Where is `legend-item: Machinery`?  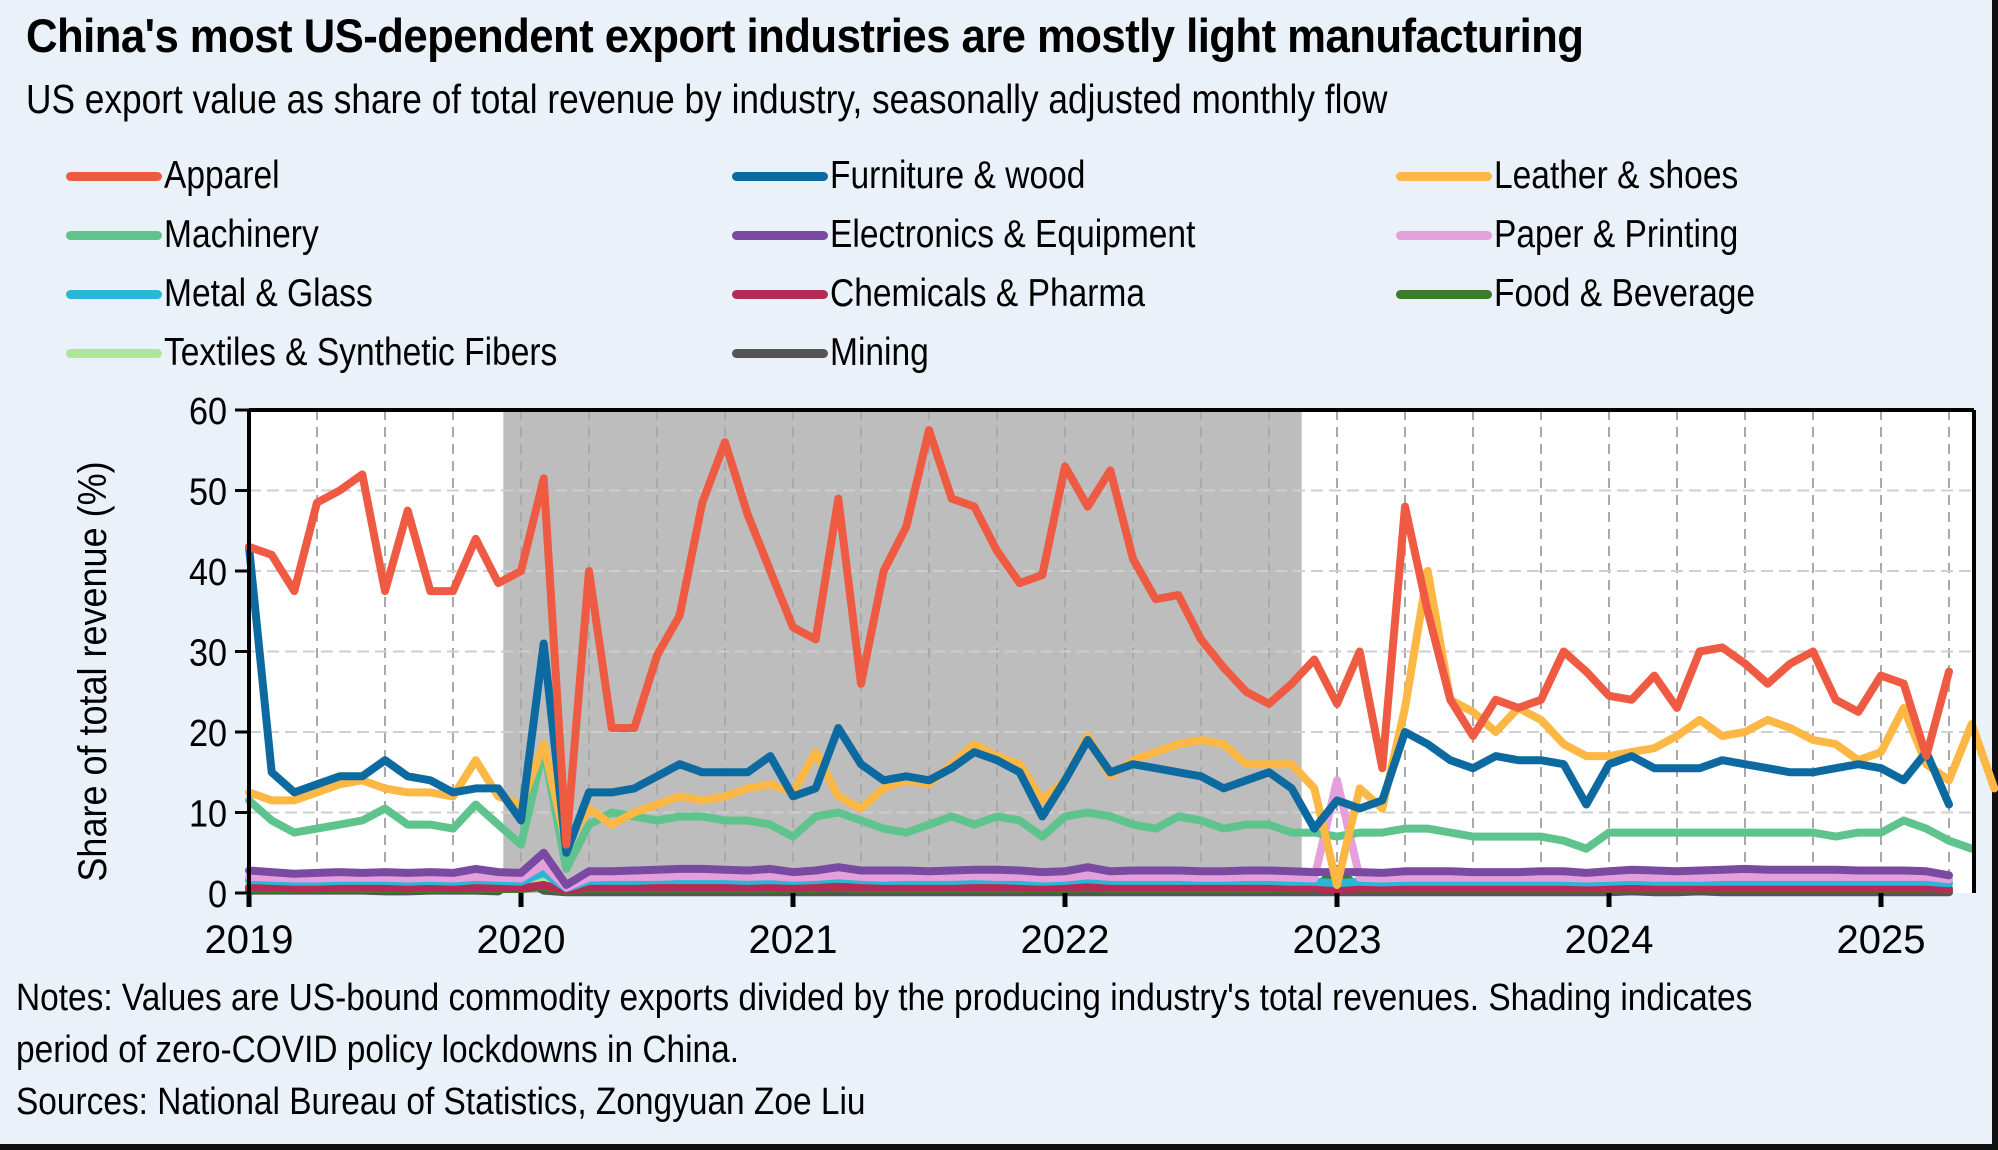
legend-item: Machinery is located at coordinates (205, 235).